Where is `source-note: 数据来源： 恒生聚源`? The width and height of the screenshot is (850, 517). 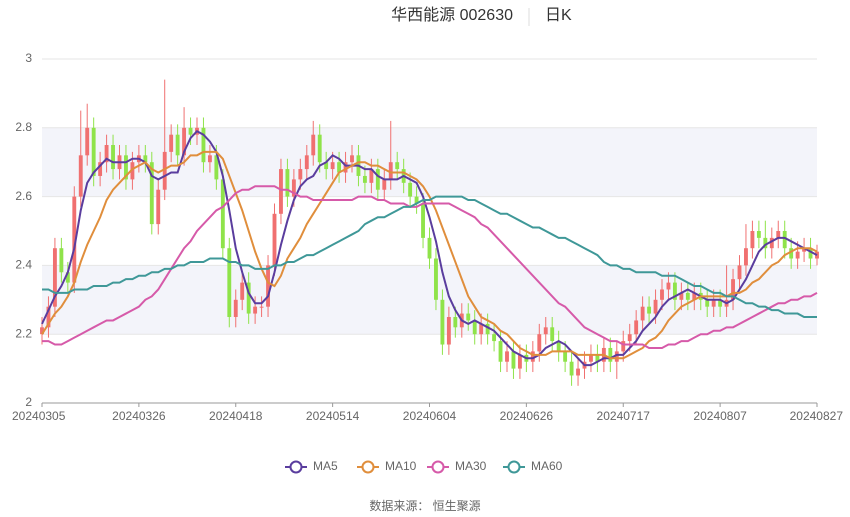 source-note: 数据来源： 恒生聚源 is located at coordinates (424, 505).